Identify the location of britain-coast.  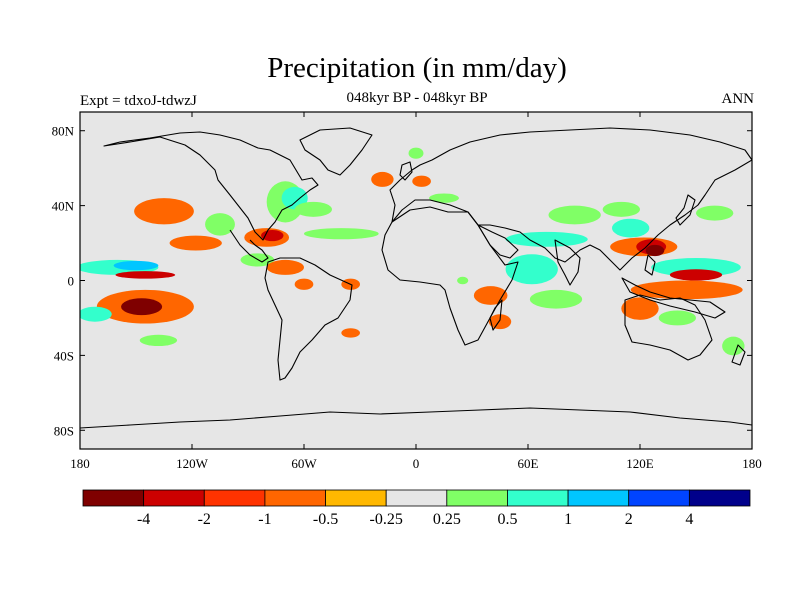
(406, 171).